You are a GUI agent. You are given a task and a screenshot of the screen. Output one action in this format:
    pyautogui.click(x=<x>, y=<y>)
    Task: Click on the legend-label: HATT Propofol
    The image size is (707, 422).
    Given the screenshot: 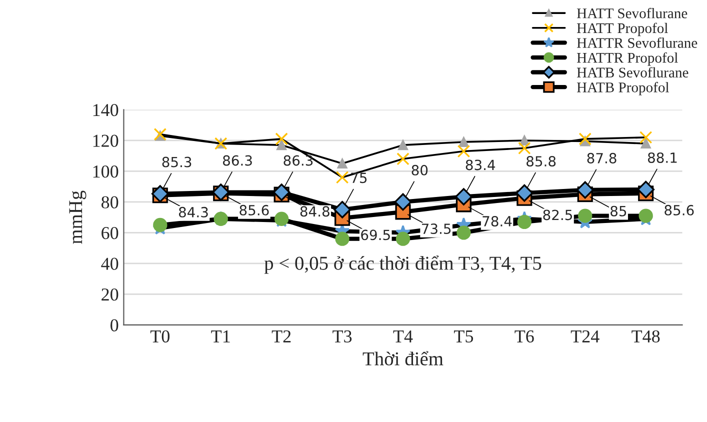 What is the action you would take?
    pyautogui.click(x=622, y=29)
    